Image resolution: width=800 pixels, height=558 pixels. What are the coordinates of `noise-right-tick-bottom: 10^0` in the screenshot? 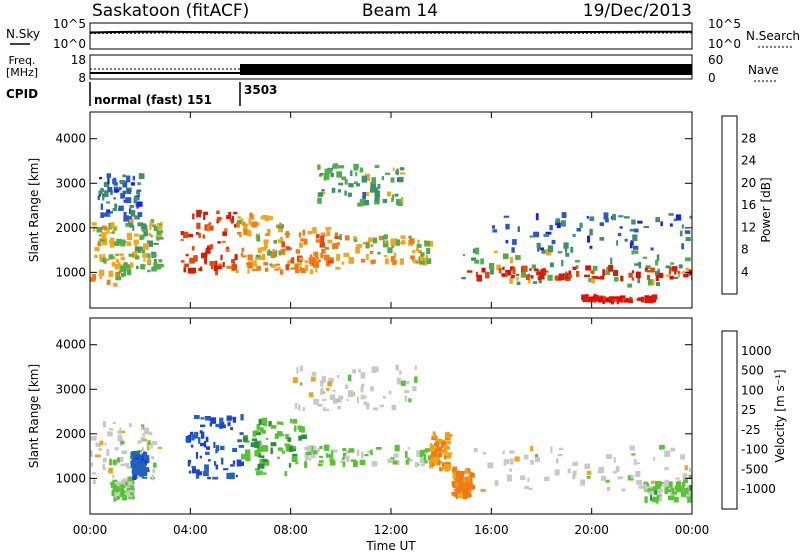 It's located at (724, 44).